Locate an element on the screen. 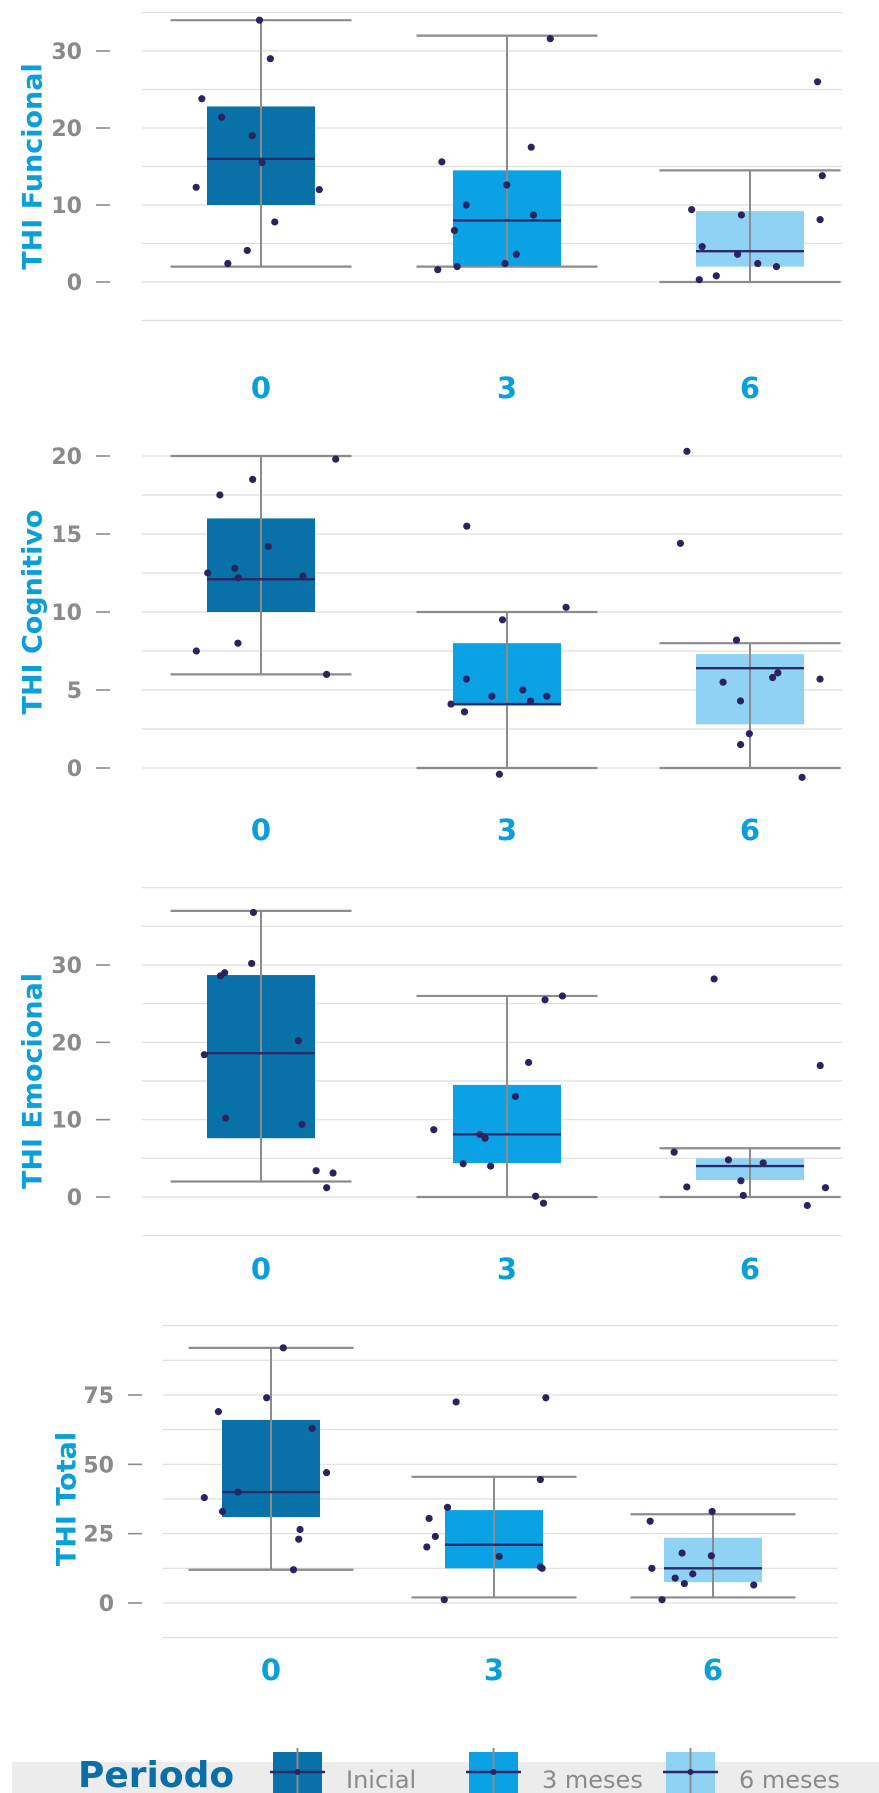 Image resolution: width=879 pixels, height=1793 pixels. y-tick-label: 25 is located at coordinates (98, 1535).